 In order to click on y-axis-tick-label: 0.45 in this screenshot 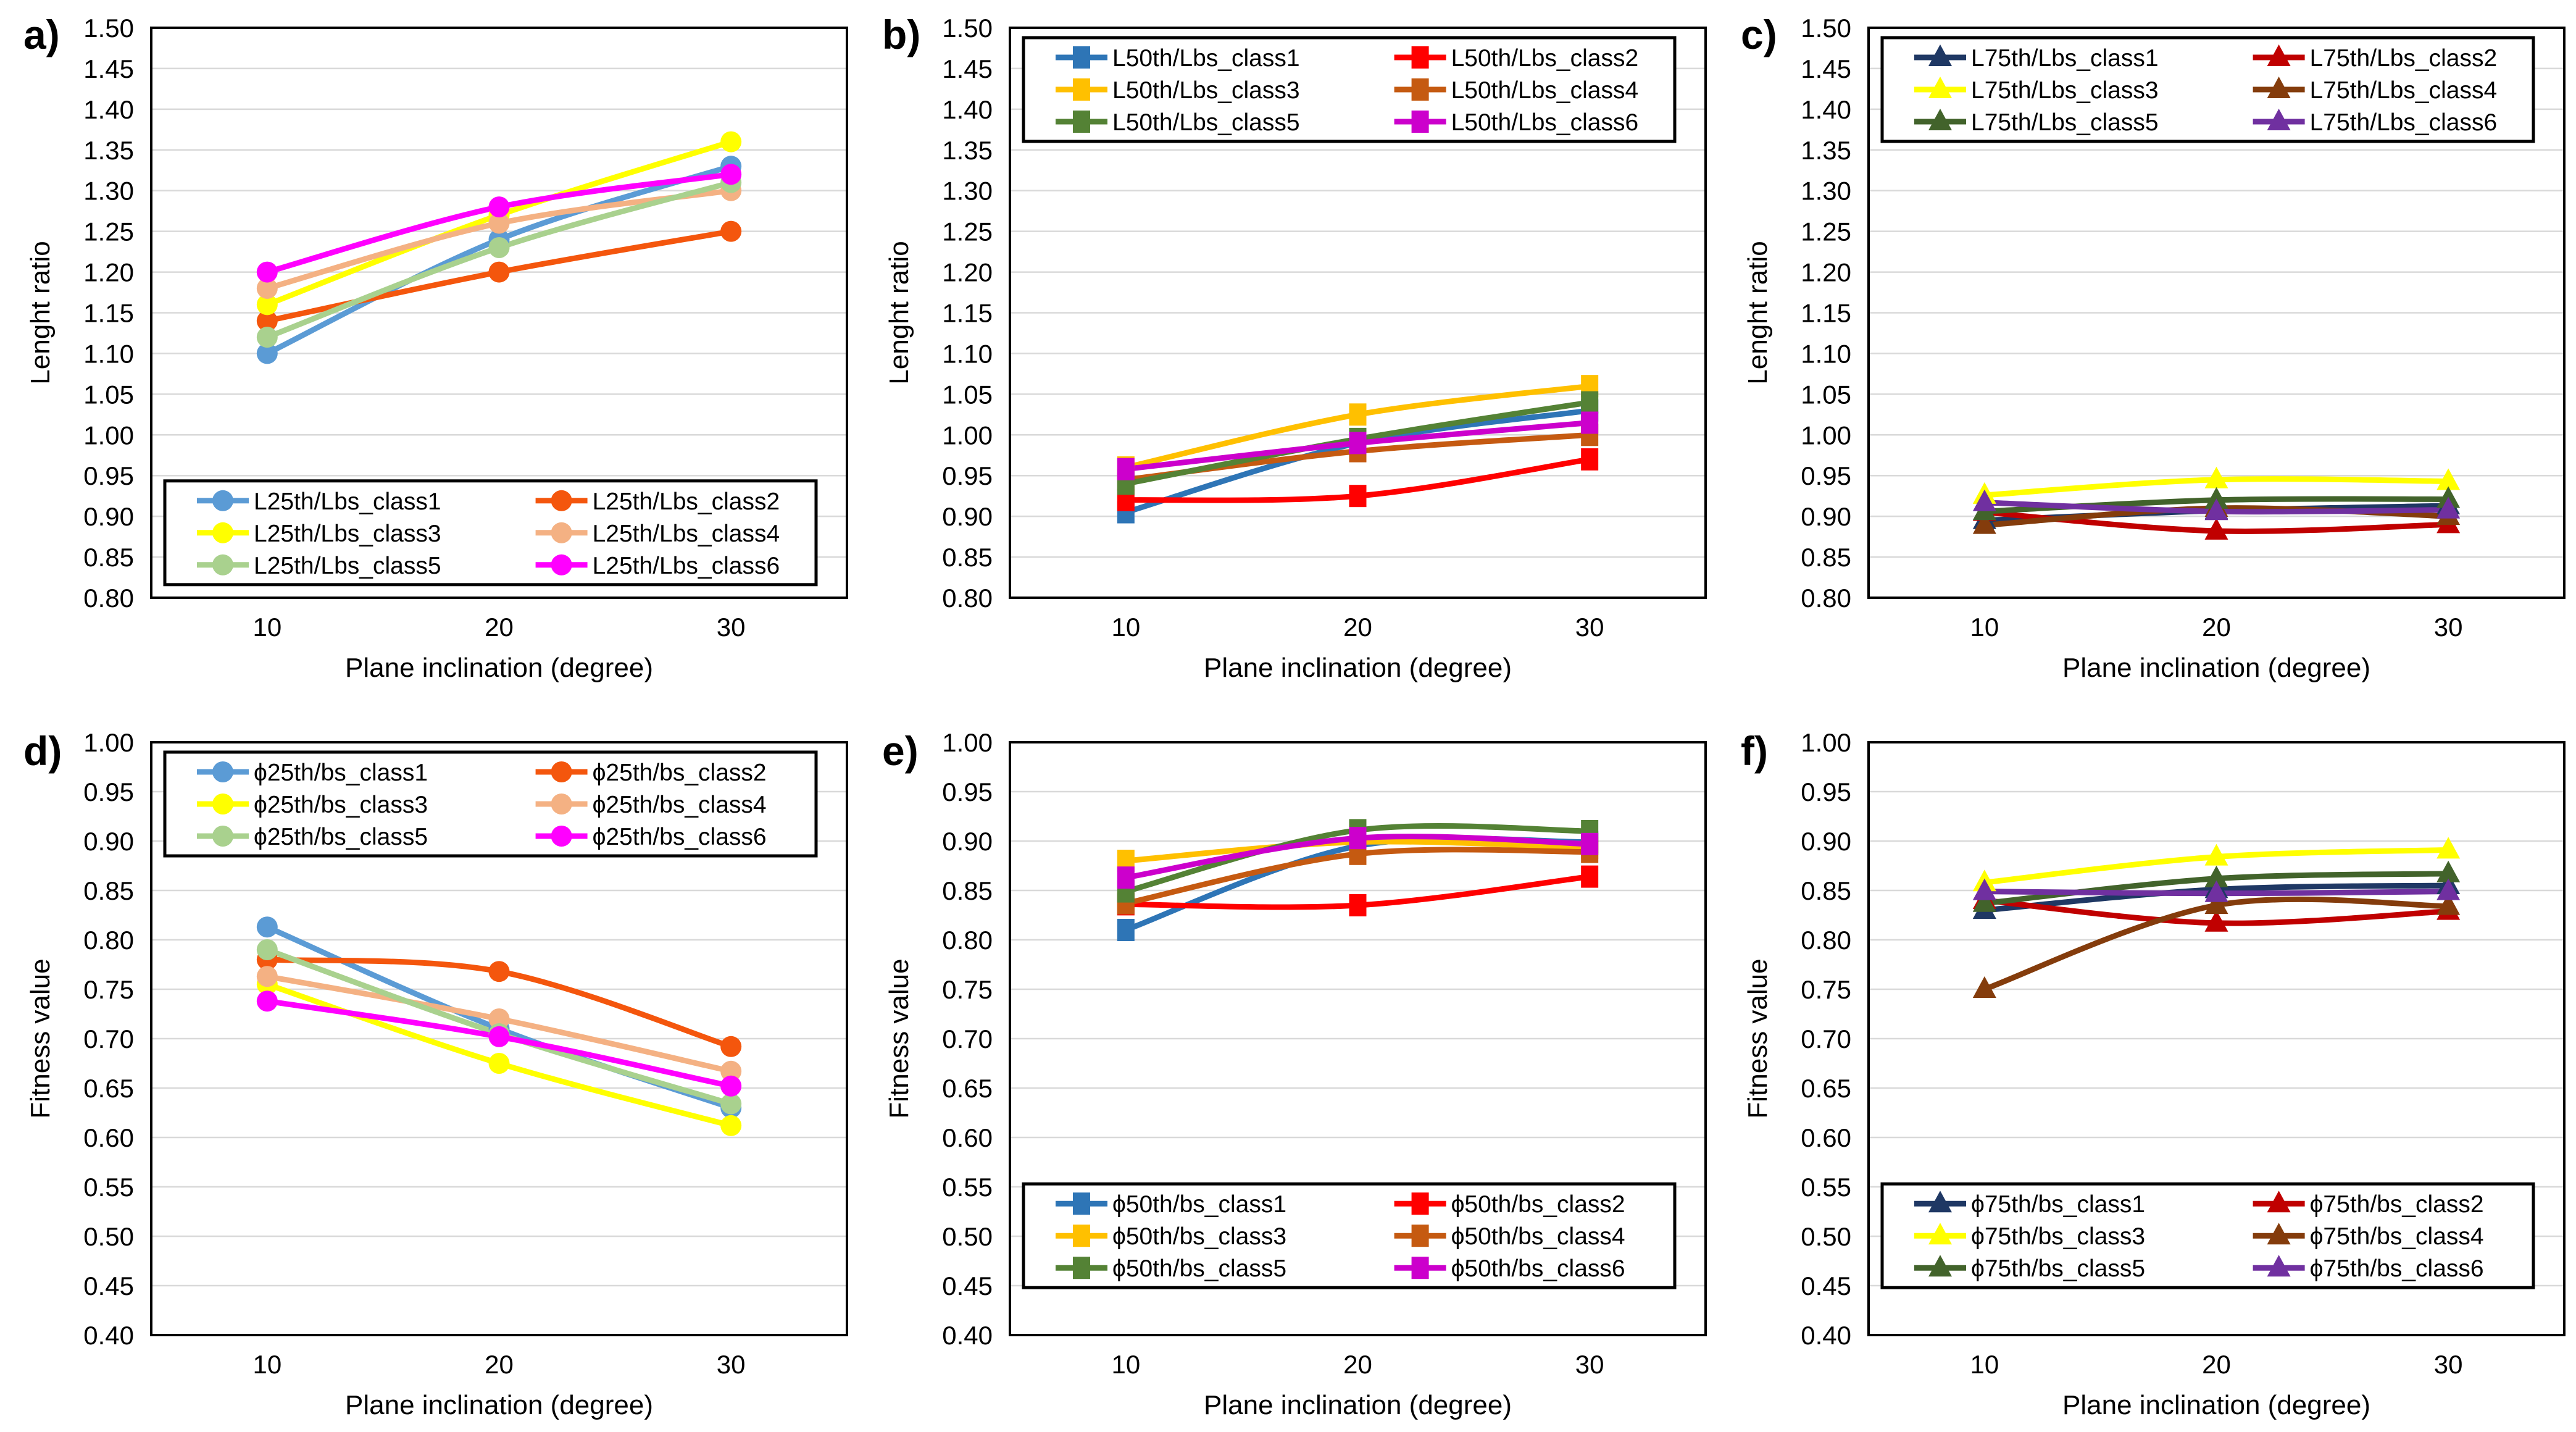, I will do `click(108, 1285)`.